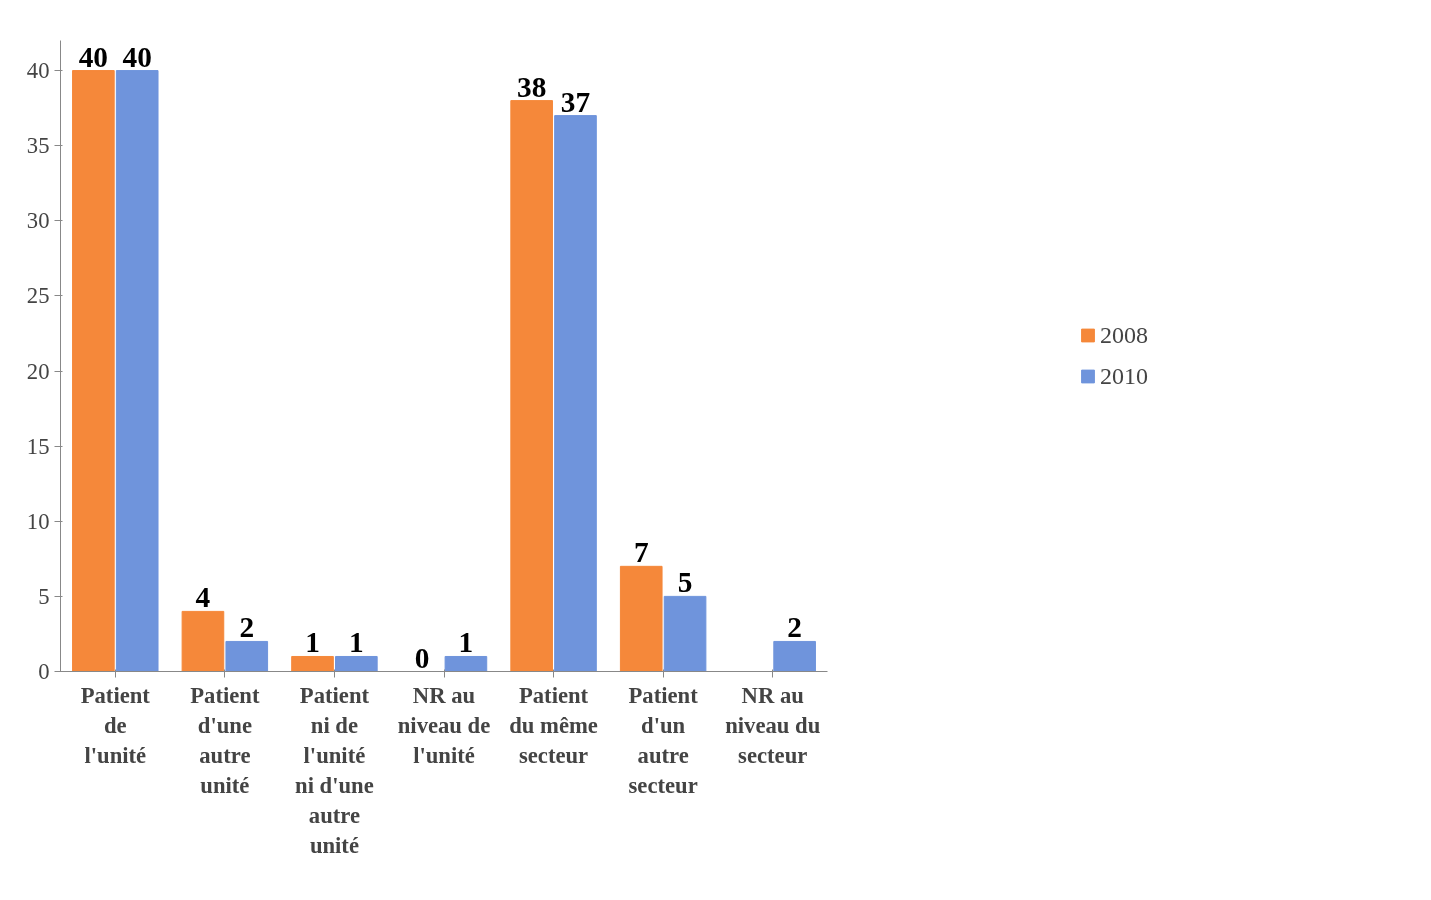 This screenshot has height=900, width=1431. What do you see at coordinates (38, 371) in the screenshot?
I see `y-tick-label: 20` at bounding box center [38, 371].